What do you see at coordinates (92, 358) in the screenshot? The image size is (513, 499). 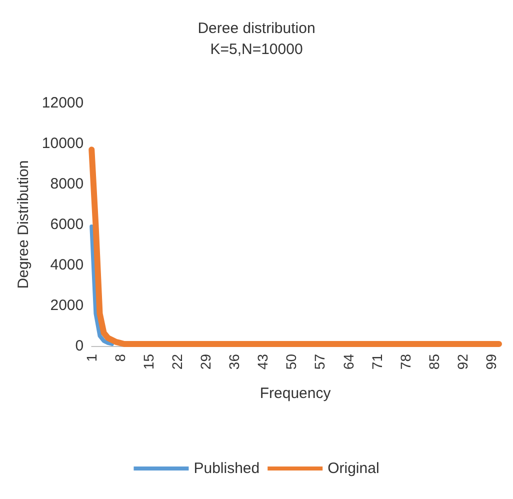 I see `x-tick-label: 1` at bounding box center [92, 358].